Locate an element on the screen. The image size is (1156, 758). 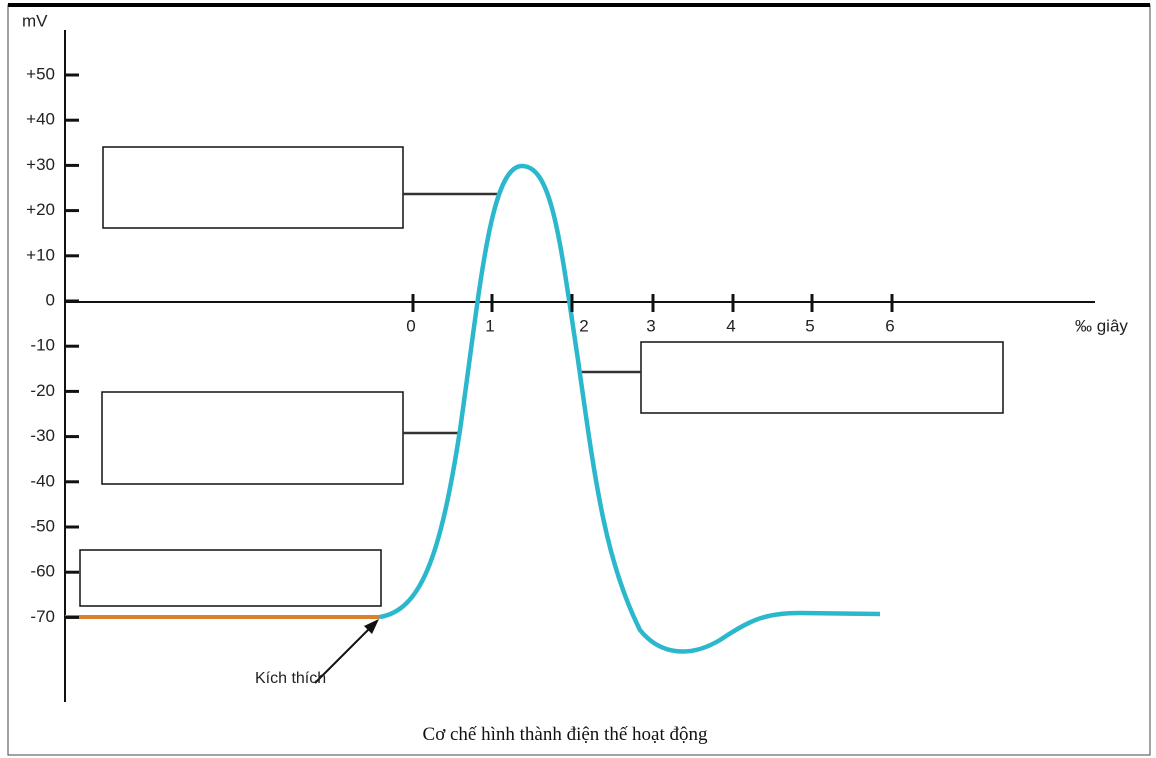
arrow is located at coordinates (343, 654).